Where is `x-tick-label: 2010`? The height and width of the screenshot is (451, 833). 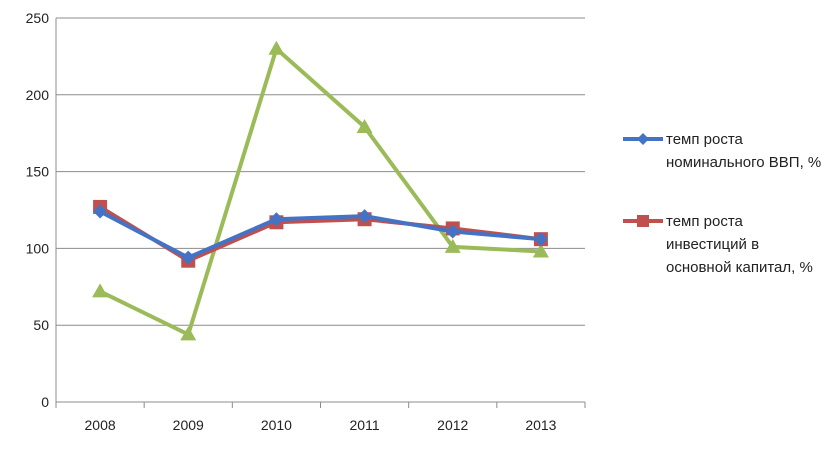 x-tick-label: 2010 is located at coordinates (276, 425).